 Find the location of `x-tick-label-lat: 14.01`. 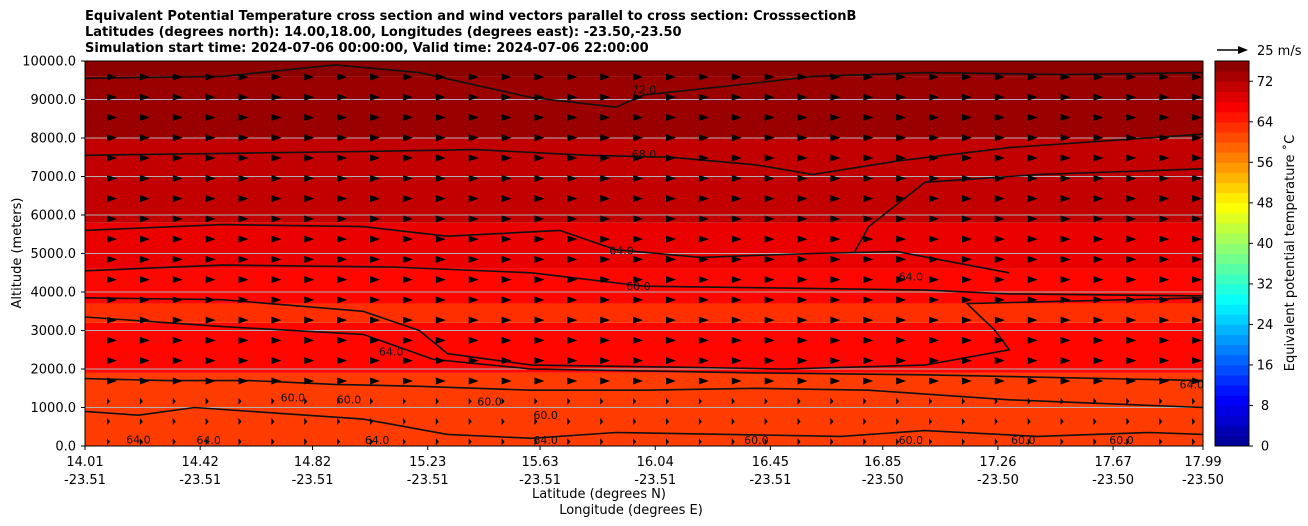

x-tick-label-lat: 14.01 is located at coordinates (84, 462).